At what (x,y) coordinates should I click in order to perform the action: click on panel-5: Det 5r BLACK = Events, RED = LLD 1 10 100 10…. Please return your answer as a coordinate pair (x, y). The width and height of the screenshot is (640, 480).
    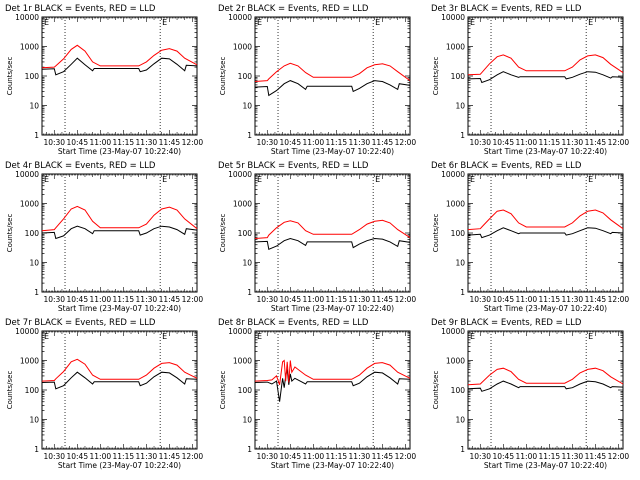
    Looking at the image, I should click on (317, 237).